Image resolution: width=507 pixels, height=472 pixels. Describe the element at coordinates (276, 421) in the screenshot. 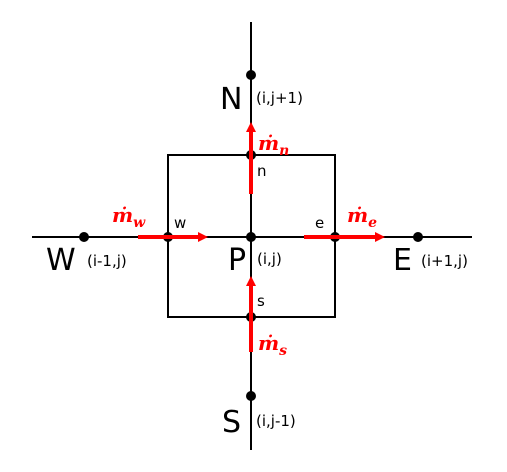

I see `node-S-index: (i,j-1)` at that location.